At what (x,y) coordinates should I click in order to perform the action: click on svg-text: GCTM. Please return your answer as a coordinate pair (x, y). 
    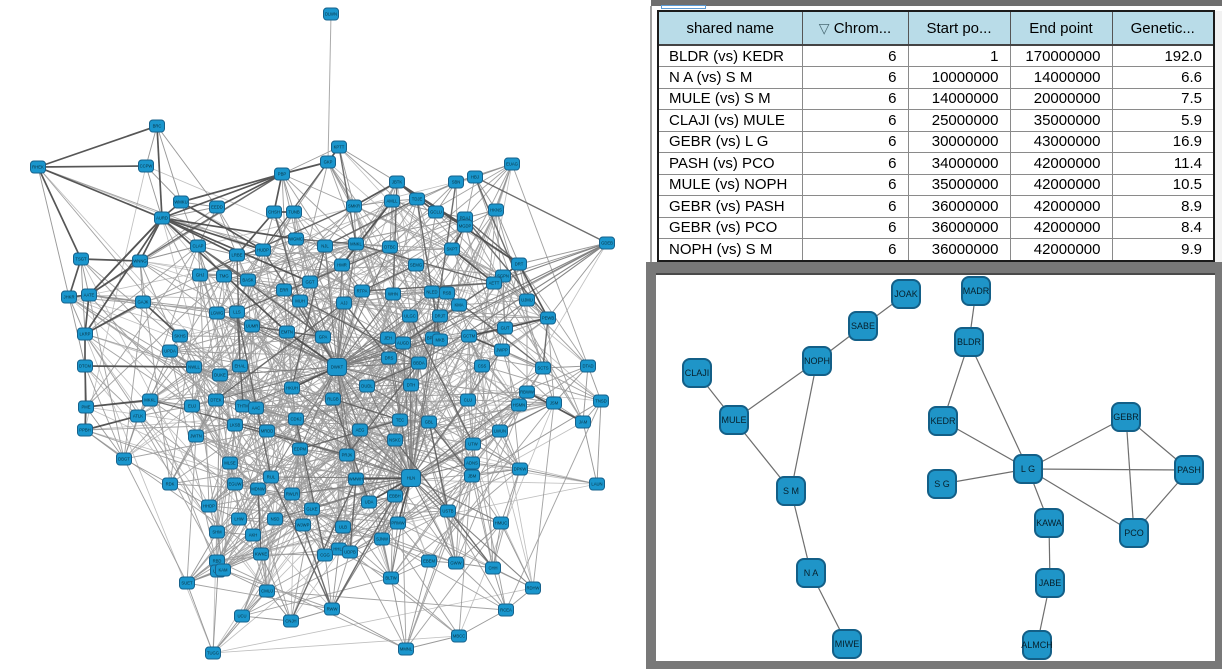
    Looking at the image, I should click on (469, 336).